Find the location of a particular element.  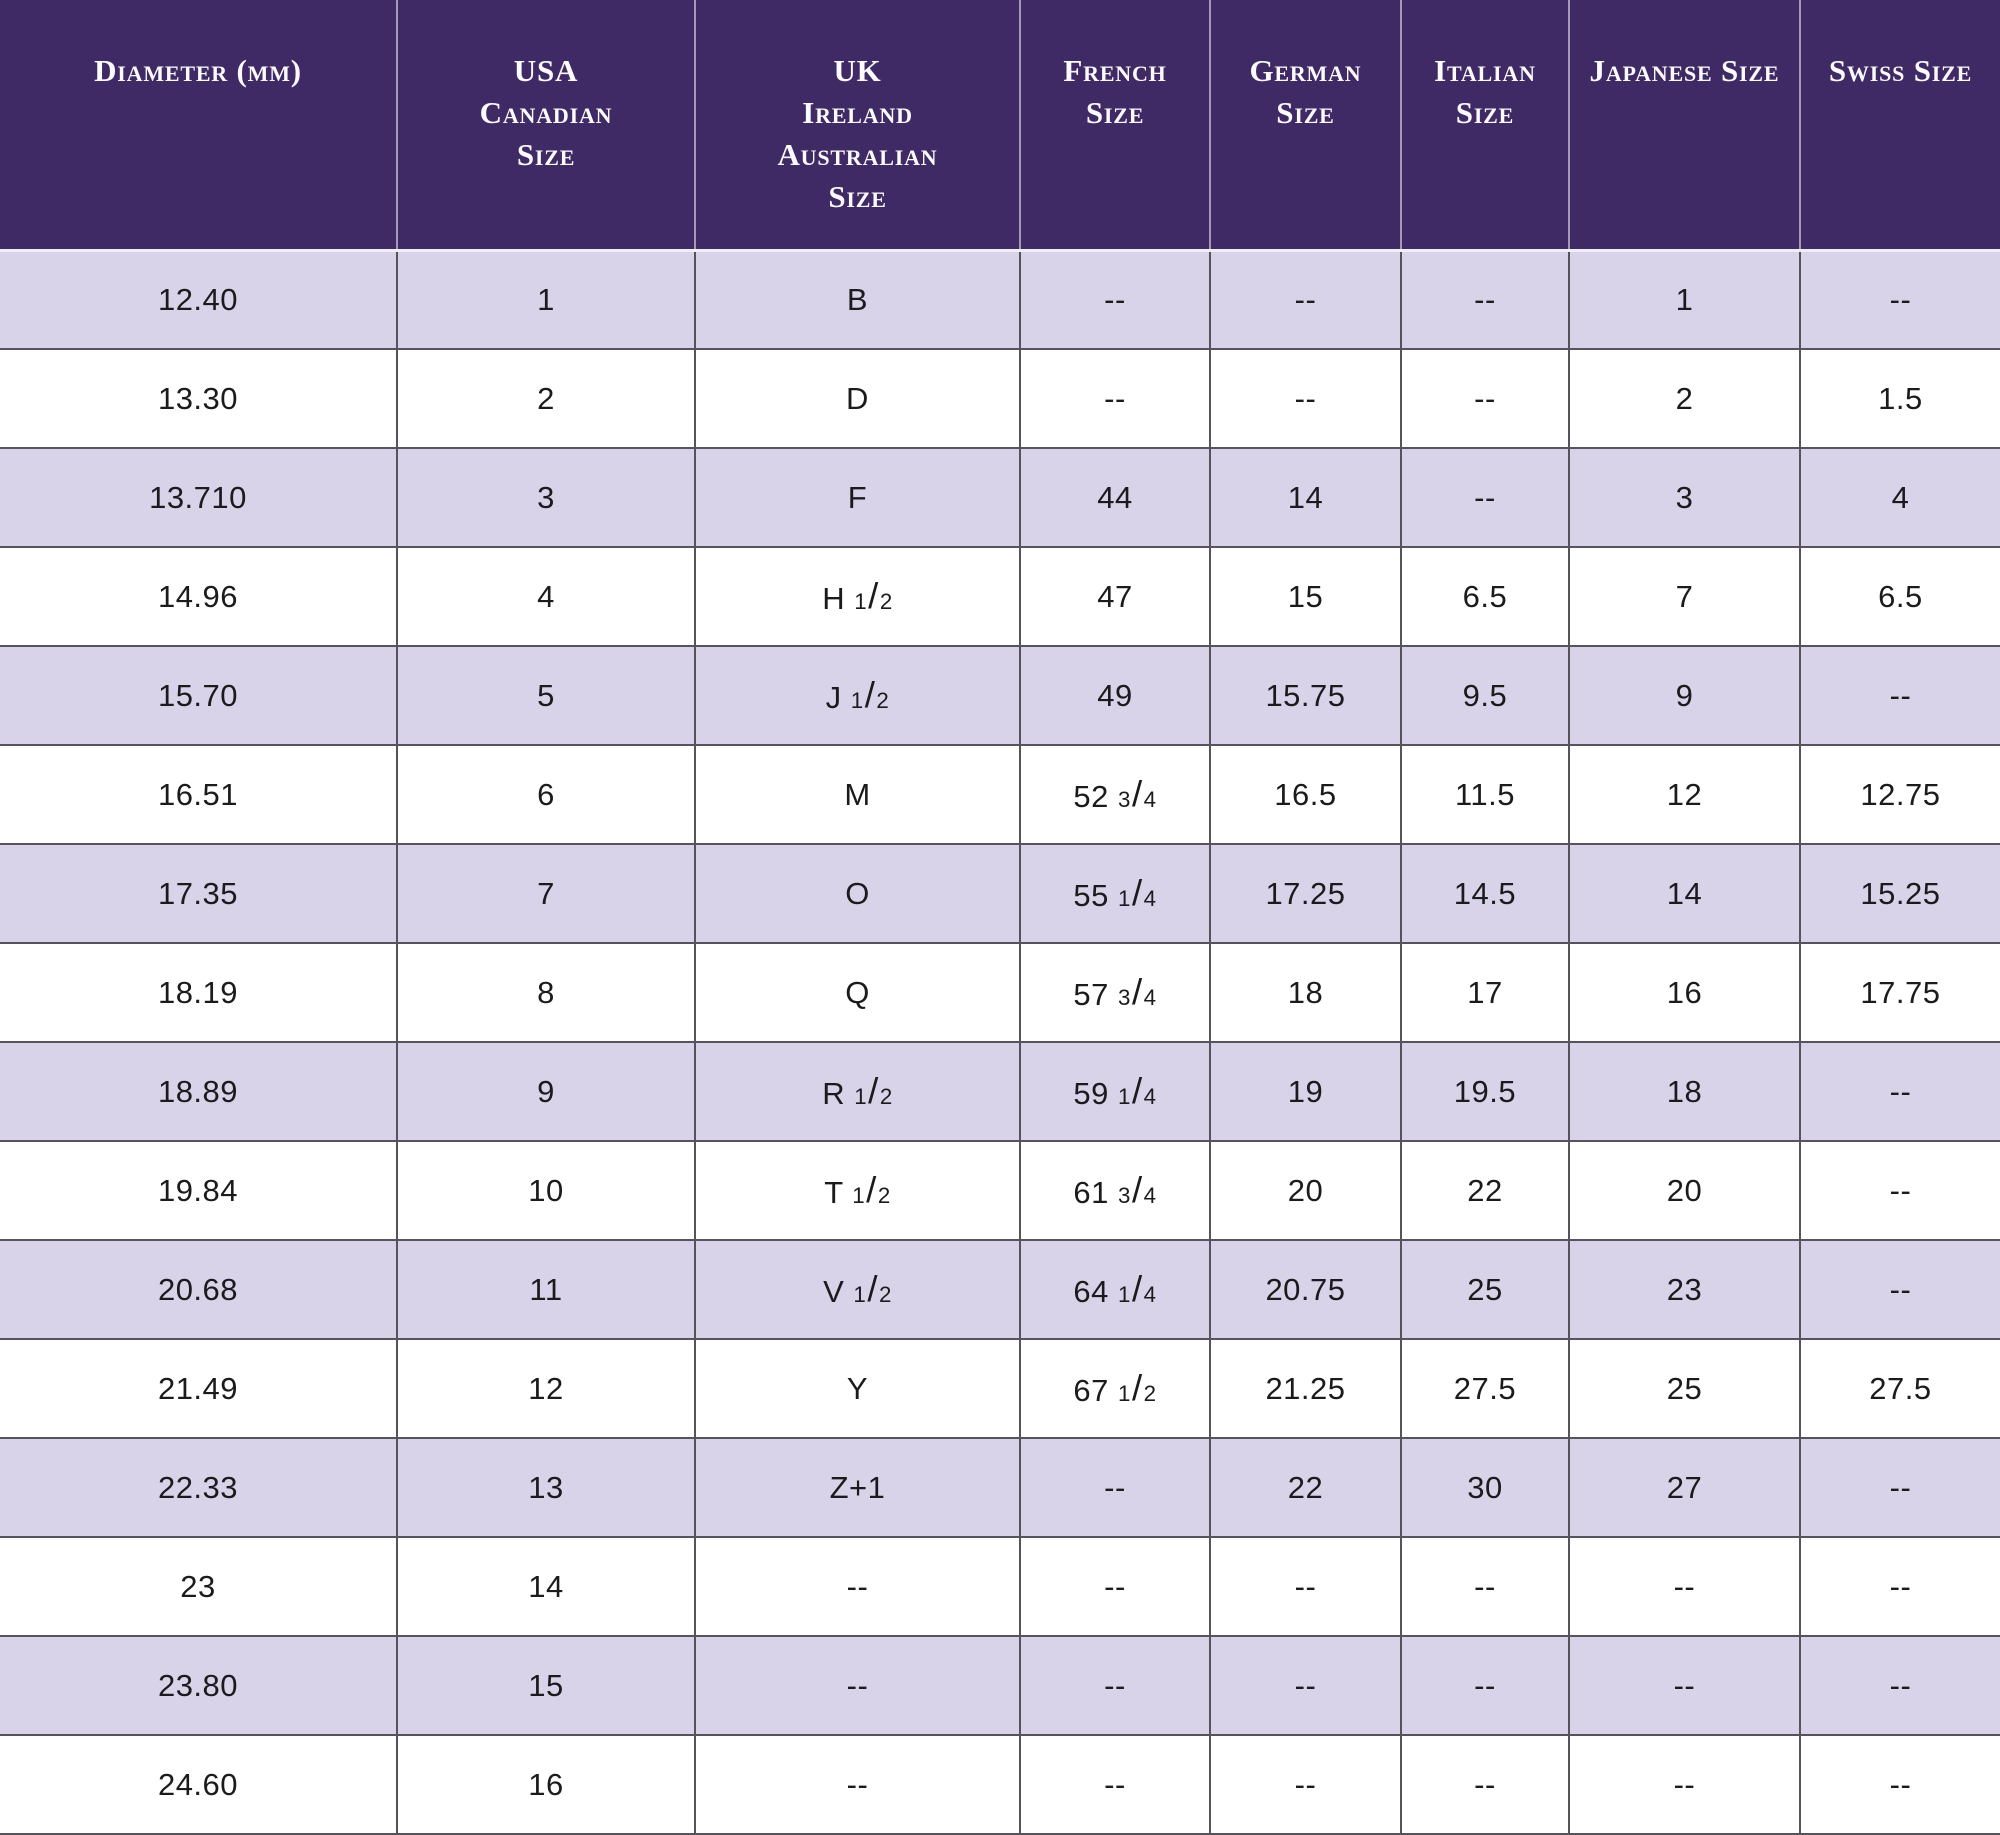

cell-diameter-mm: 23.80 is located at coordinates (199, 1685).